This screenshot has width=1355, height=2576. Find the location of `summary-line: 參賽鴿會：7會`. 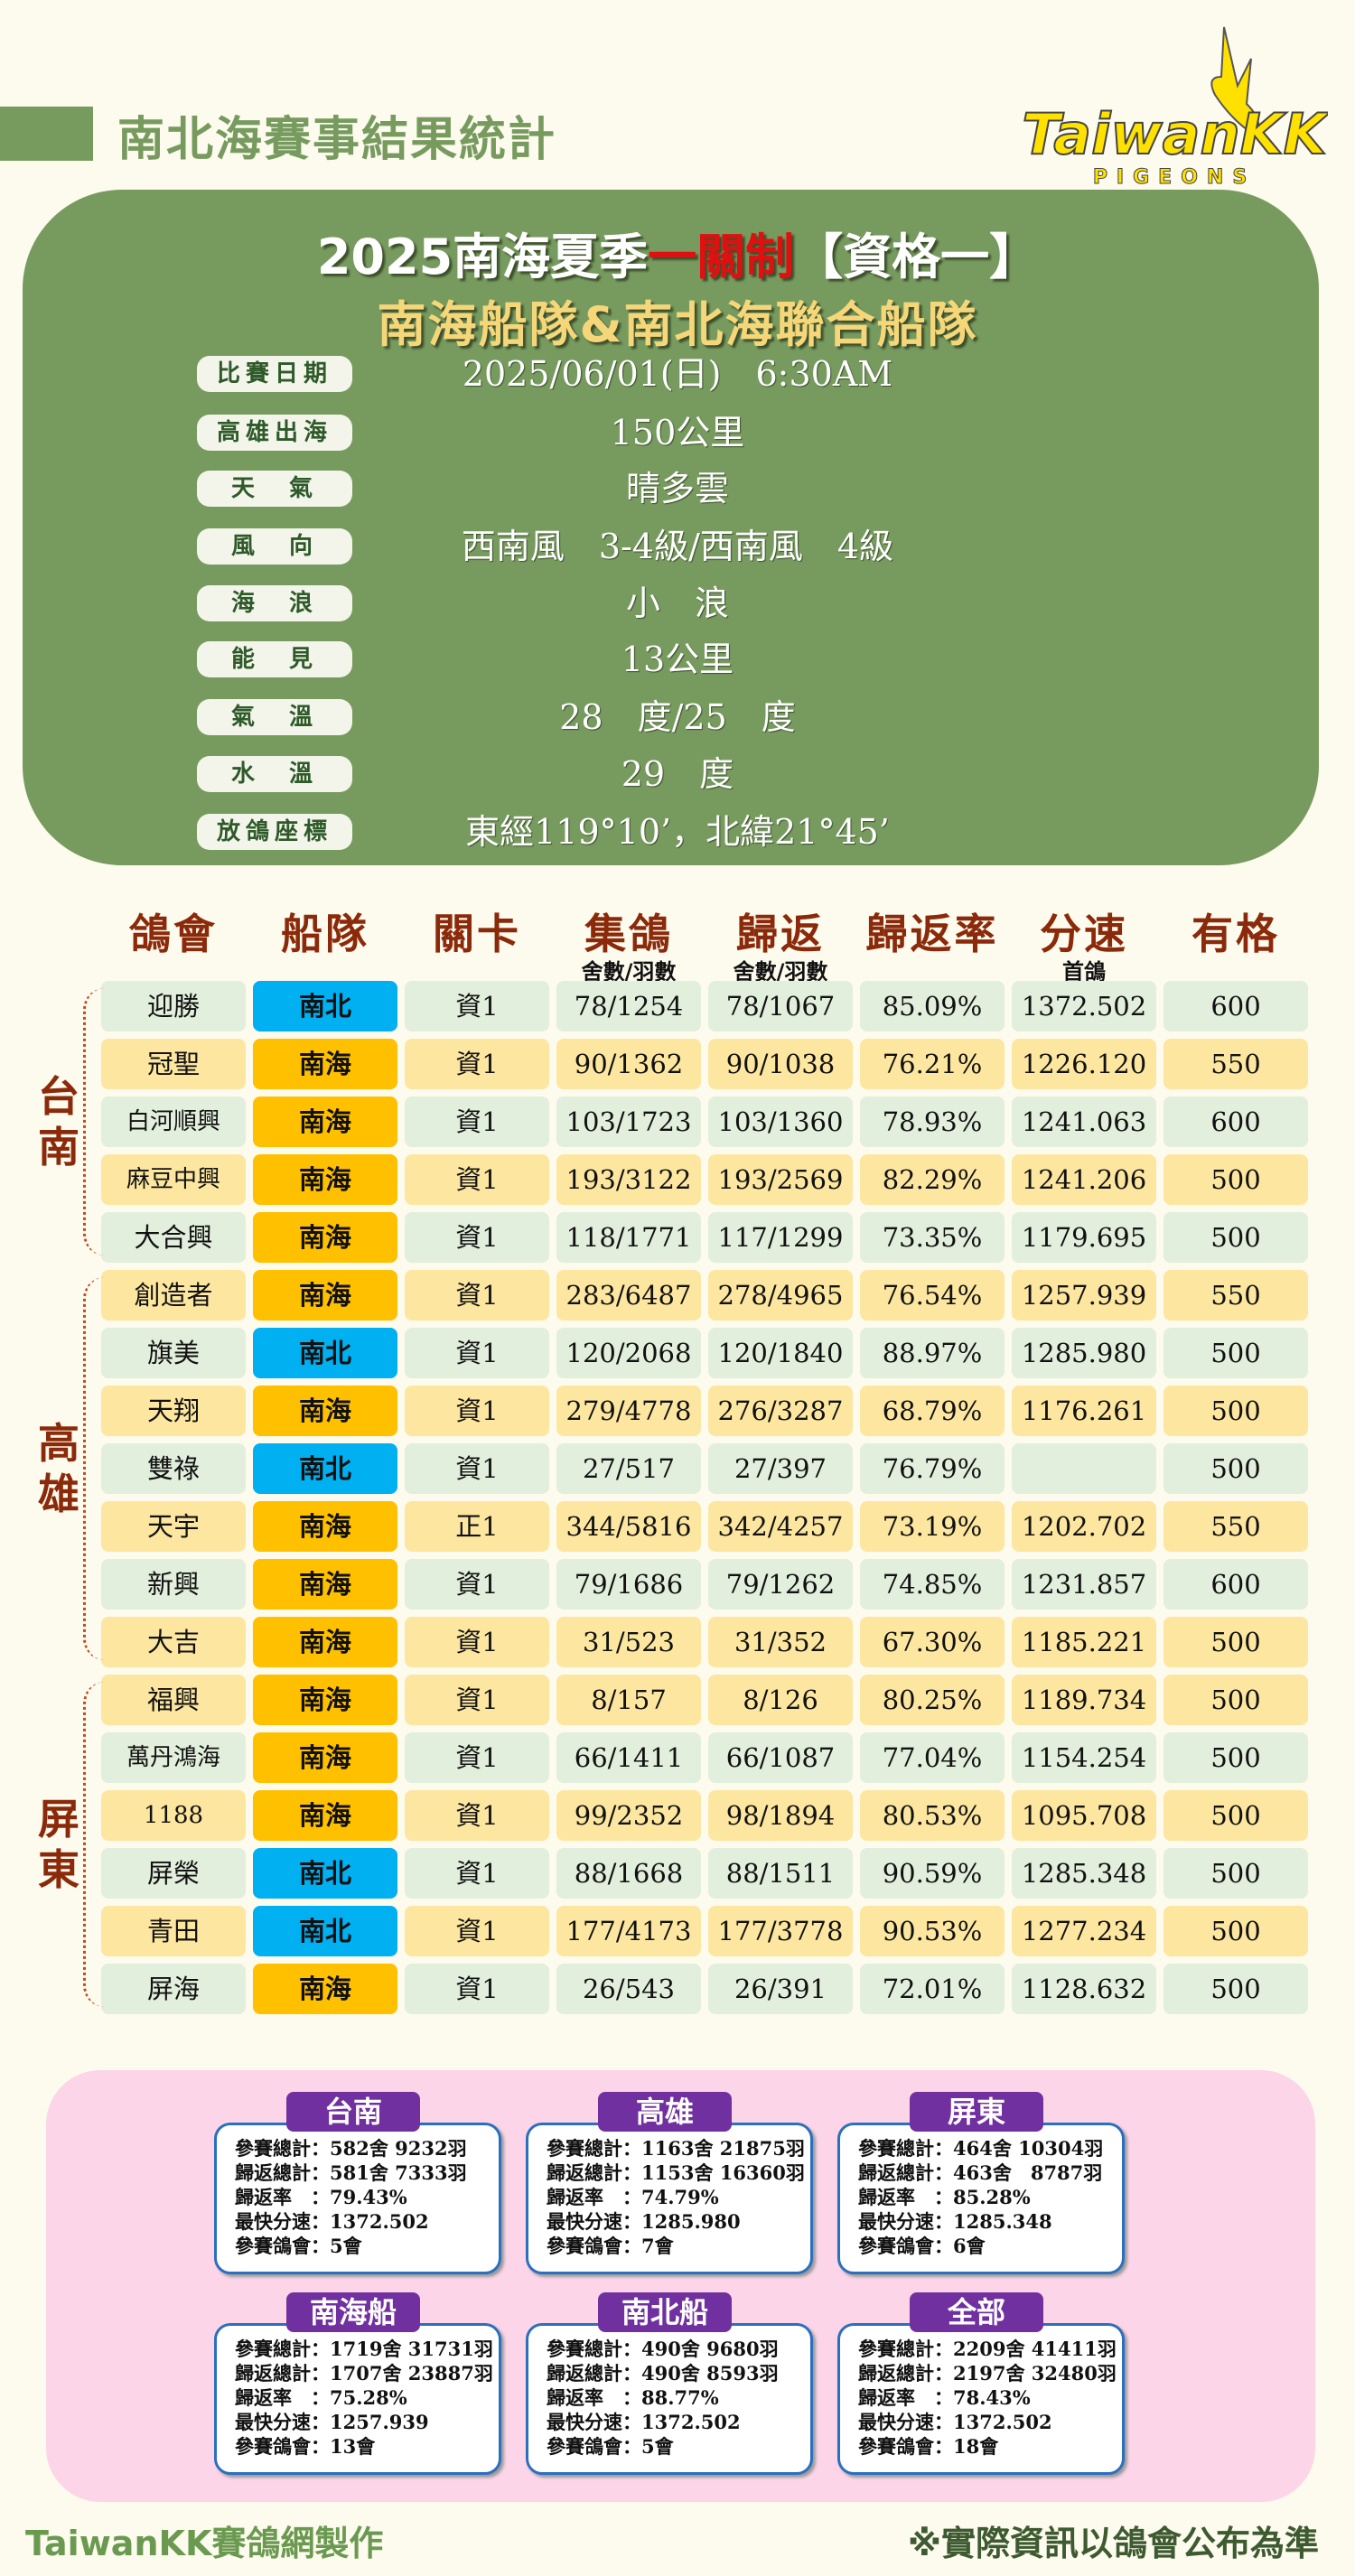

summary-line: 參賽鴿會：7會 is located at coordinates (610, 2246).